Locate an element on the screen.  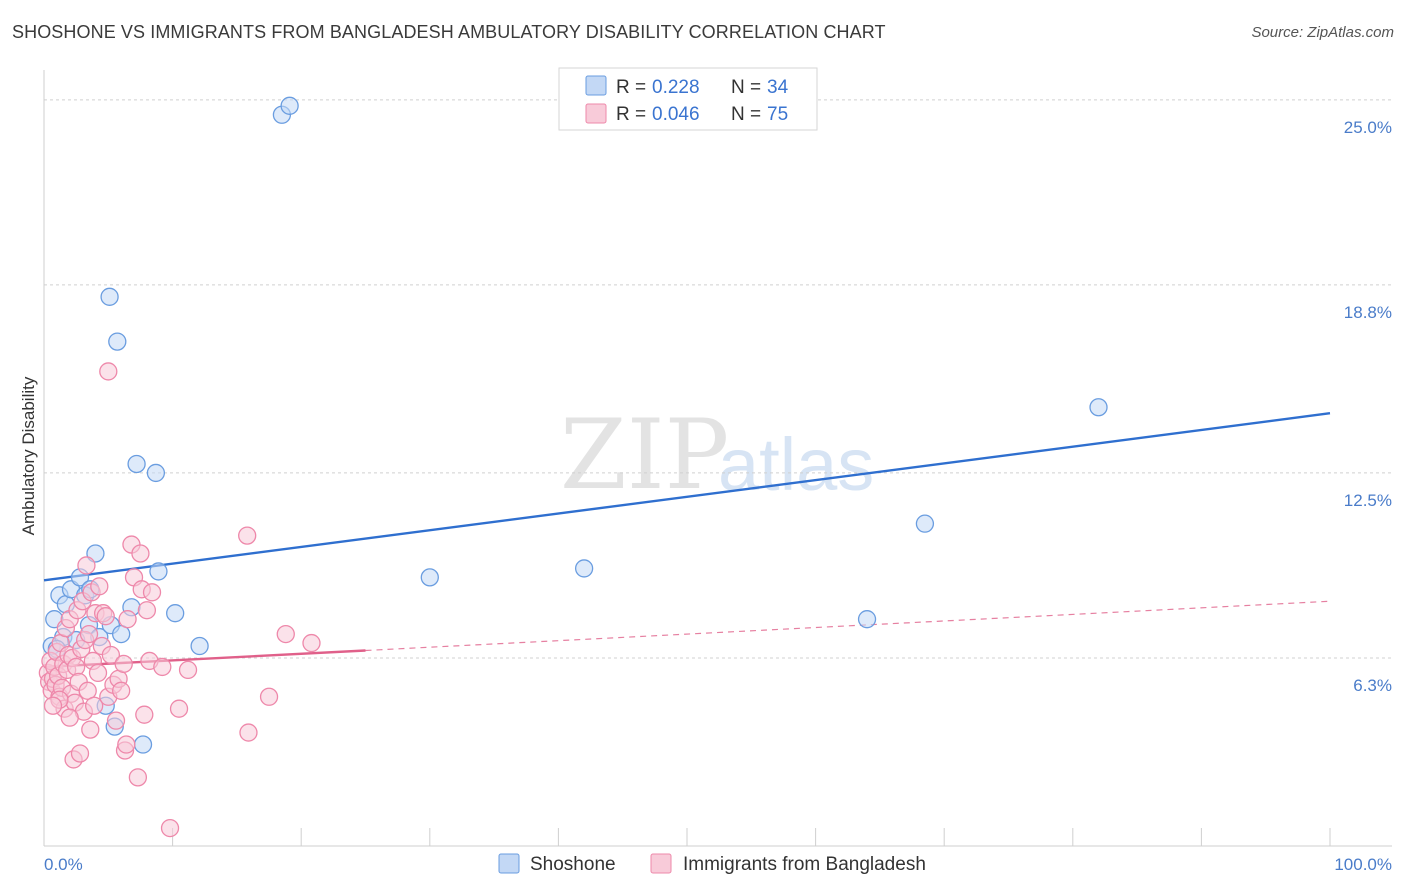
legend-r-value-shoshone: 0.228 is located at coordinates (676, 87).